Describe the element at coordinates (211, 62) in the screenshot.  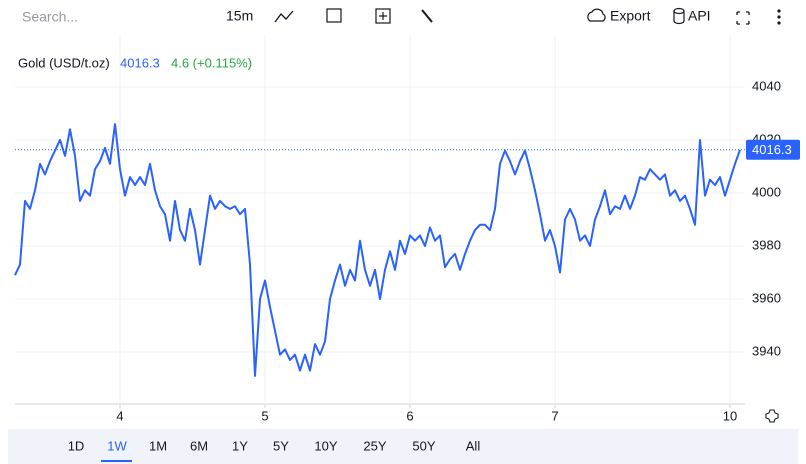
I see `legend-change: 4.6 (+0.115%)` at that location.